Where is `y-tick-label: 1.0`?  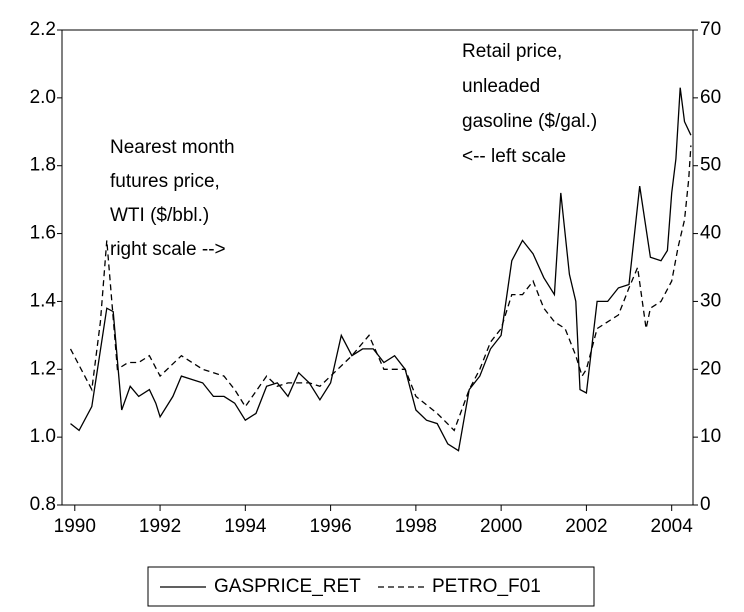 y-tick-label: 1.0 is located at coordinates (43, 436).